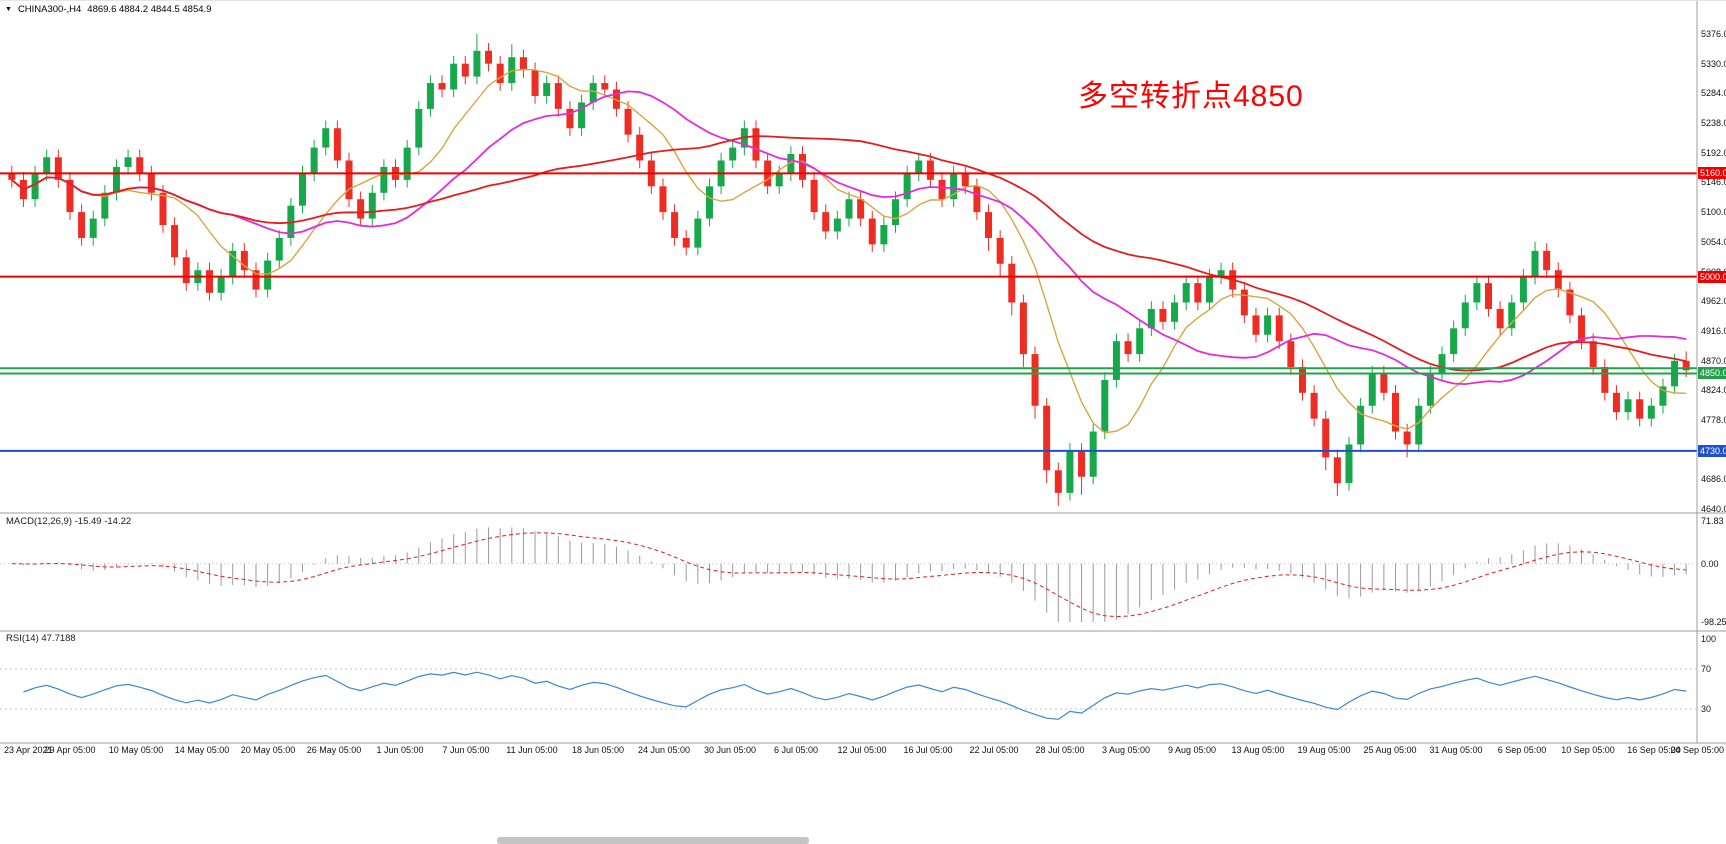 The image size is (1726, 844). I want to click on price-axis-label: 5284.0, so click(1713, 93).